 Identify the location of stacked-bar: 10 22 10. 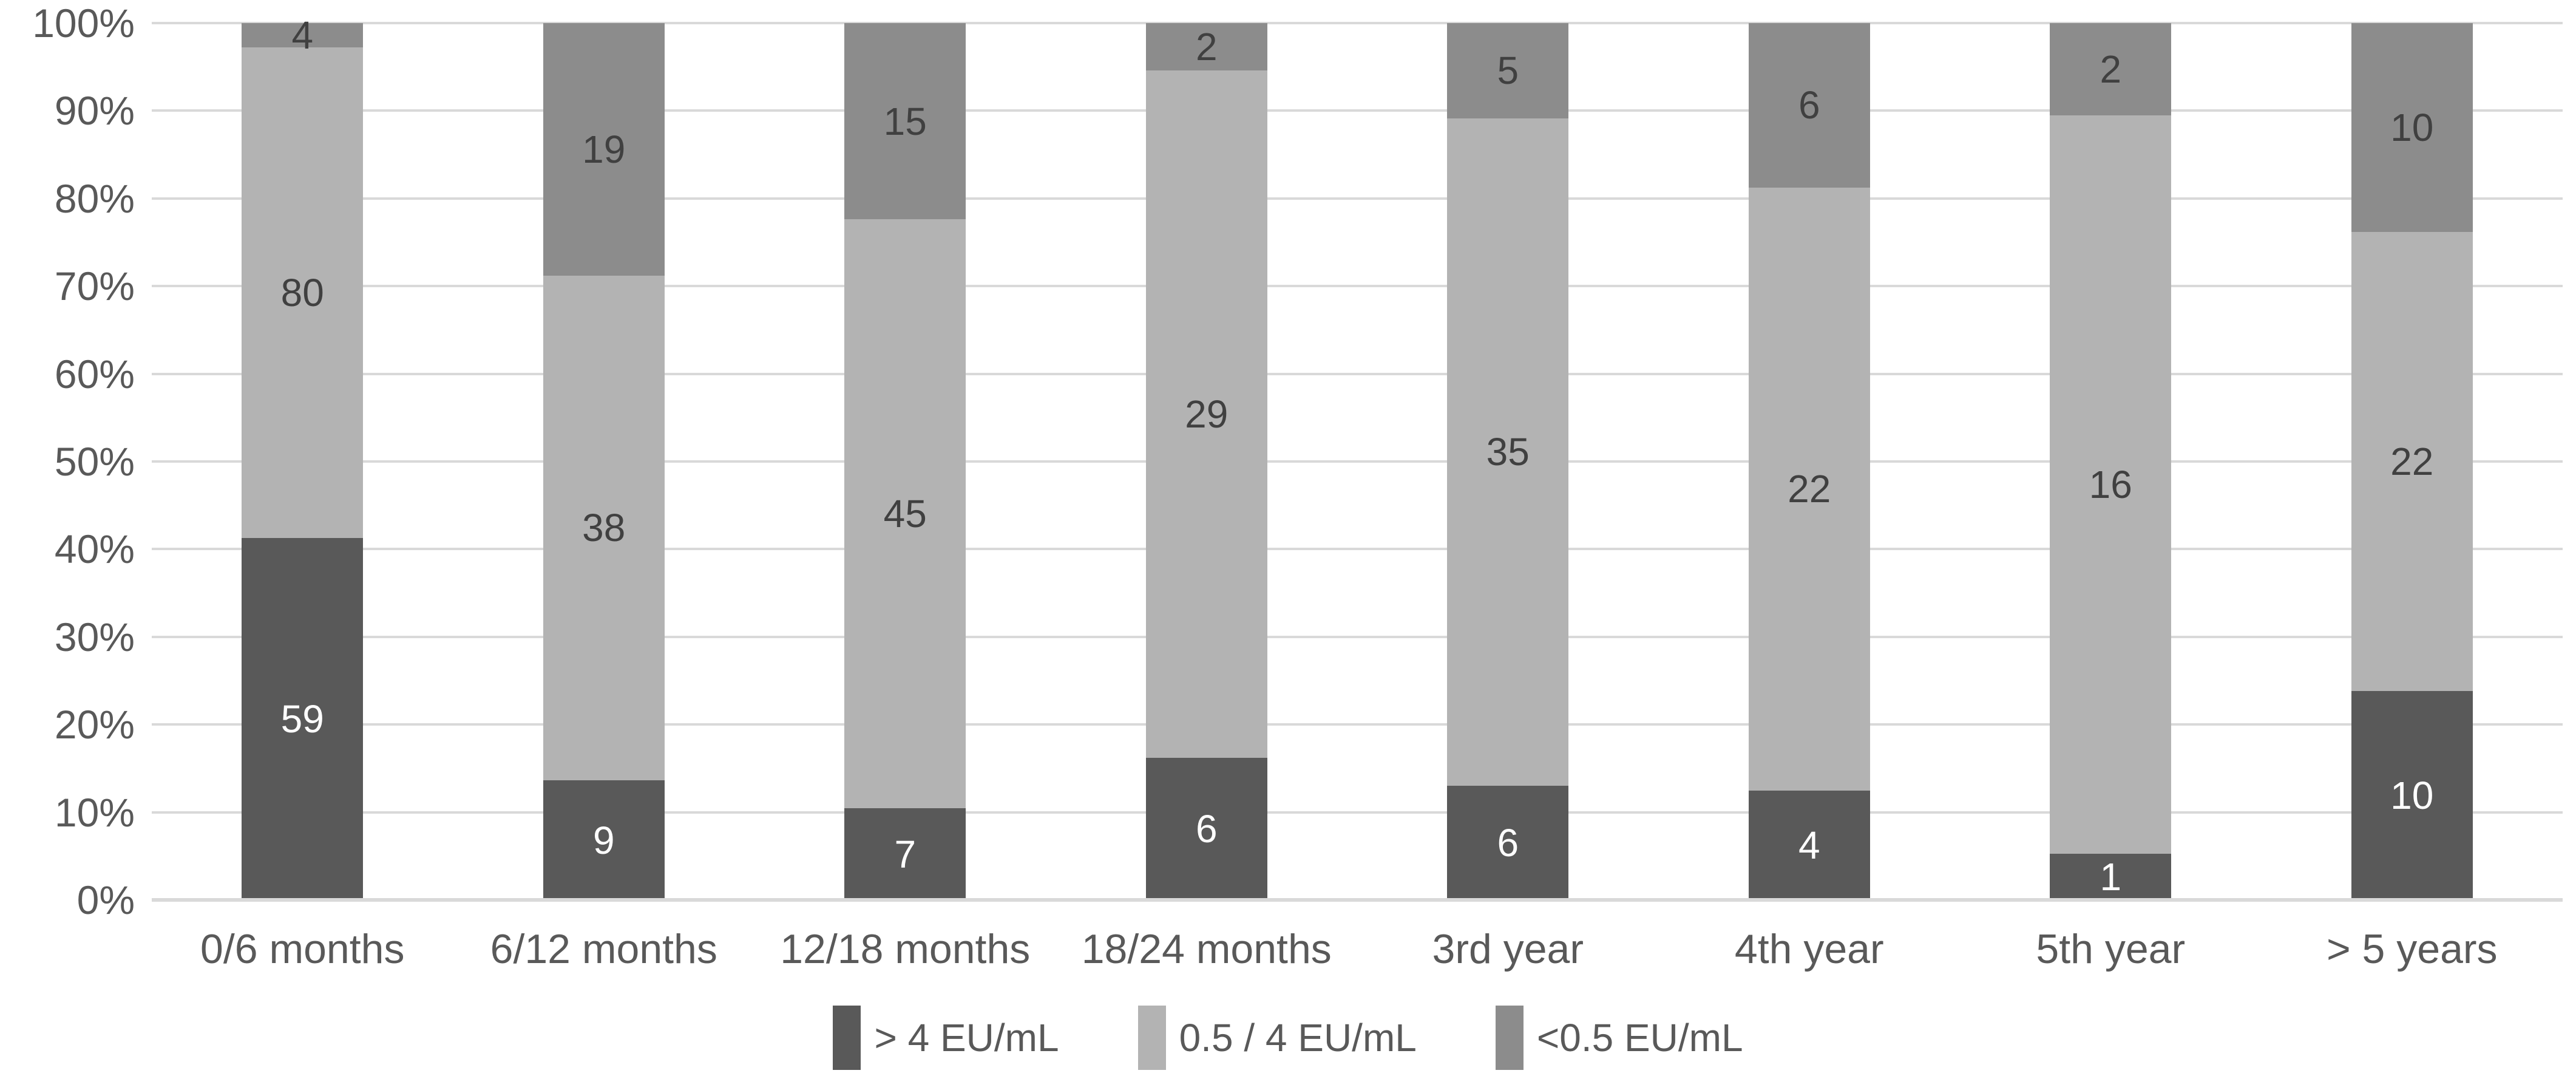
(2412, 461).